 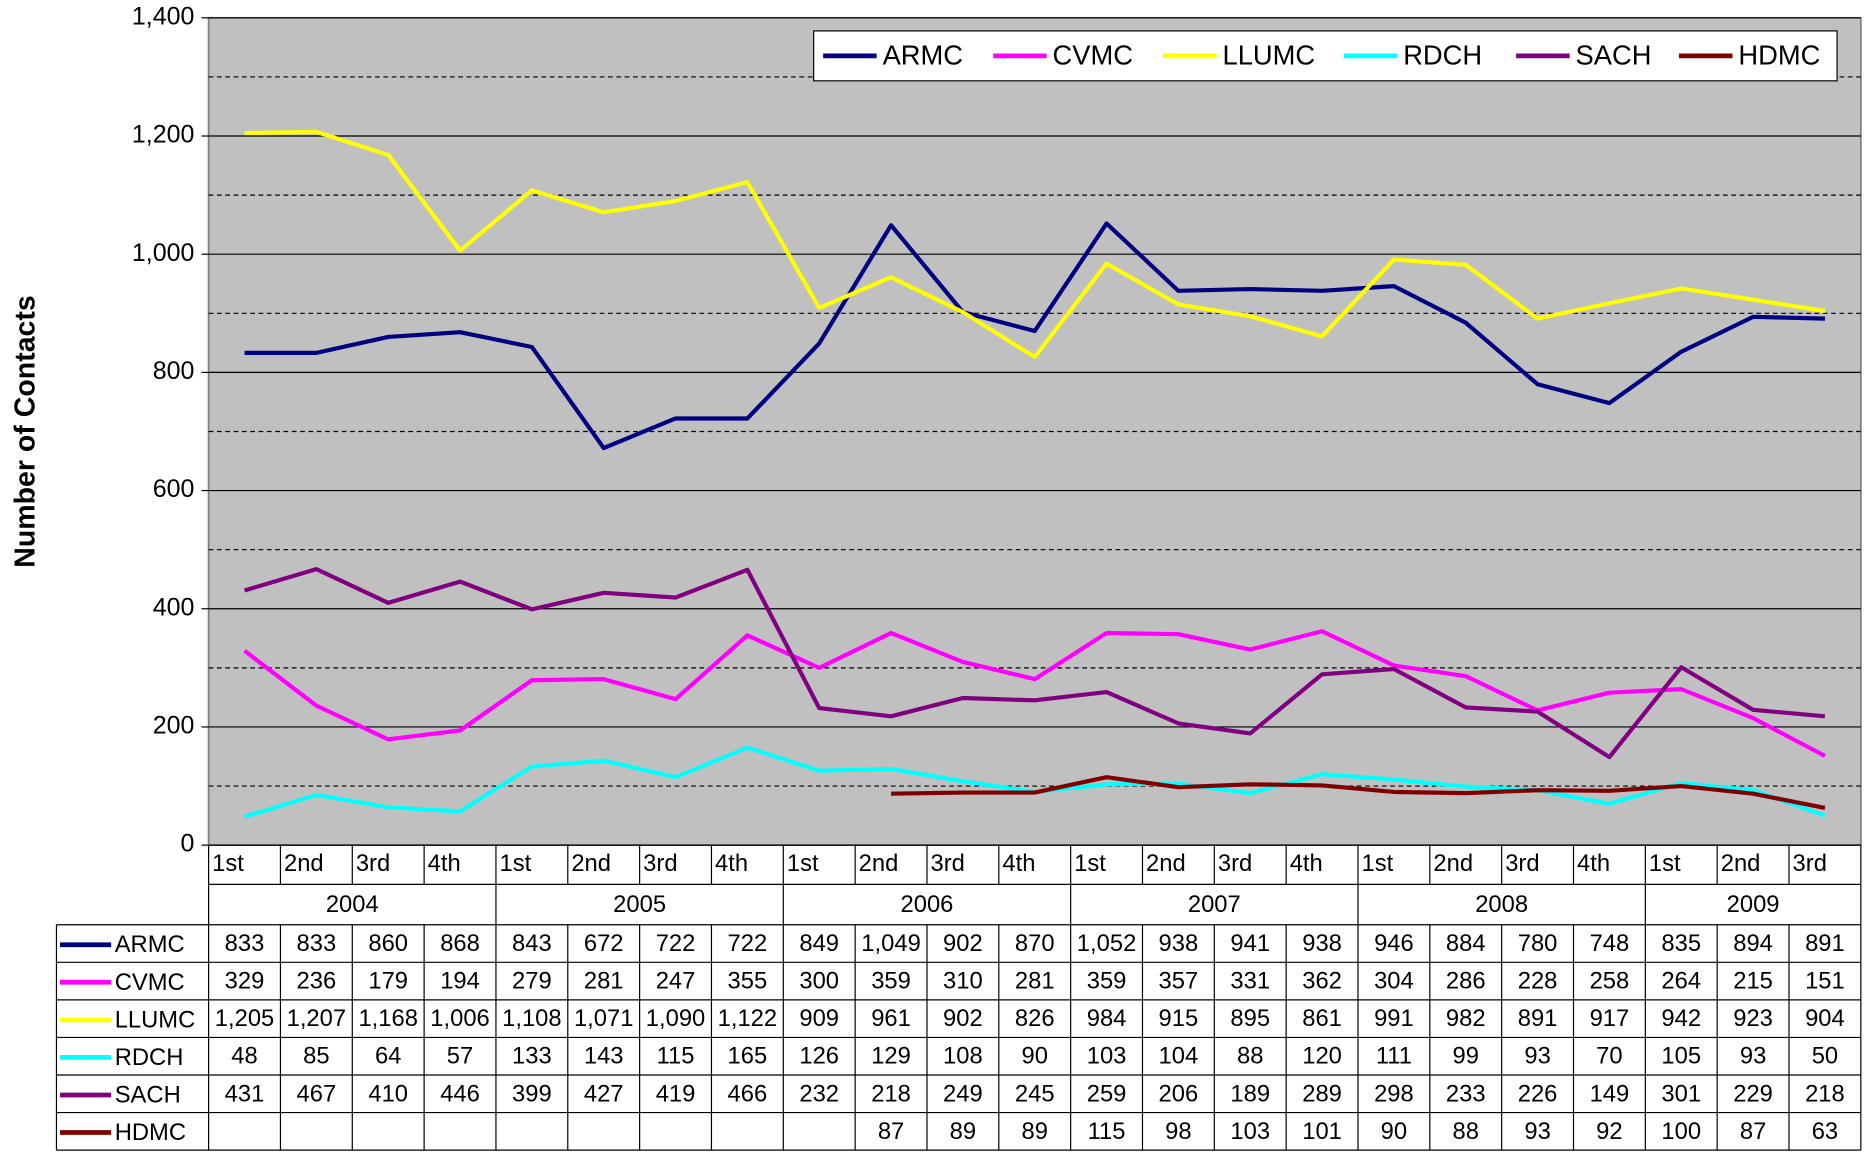 I want to click on table-value: 105, so click(x=1681, y=1056).